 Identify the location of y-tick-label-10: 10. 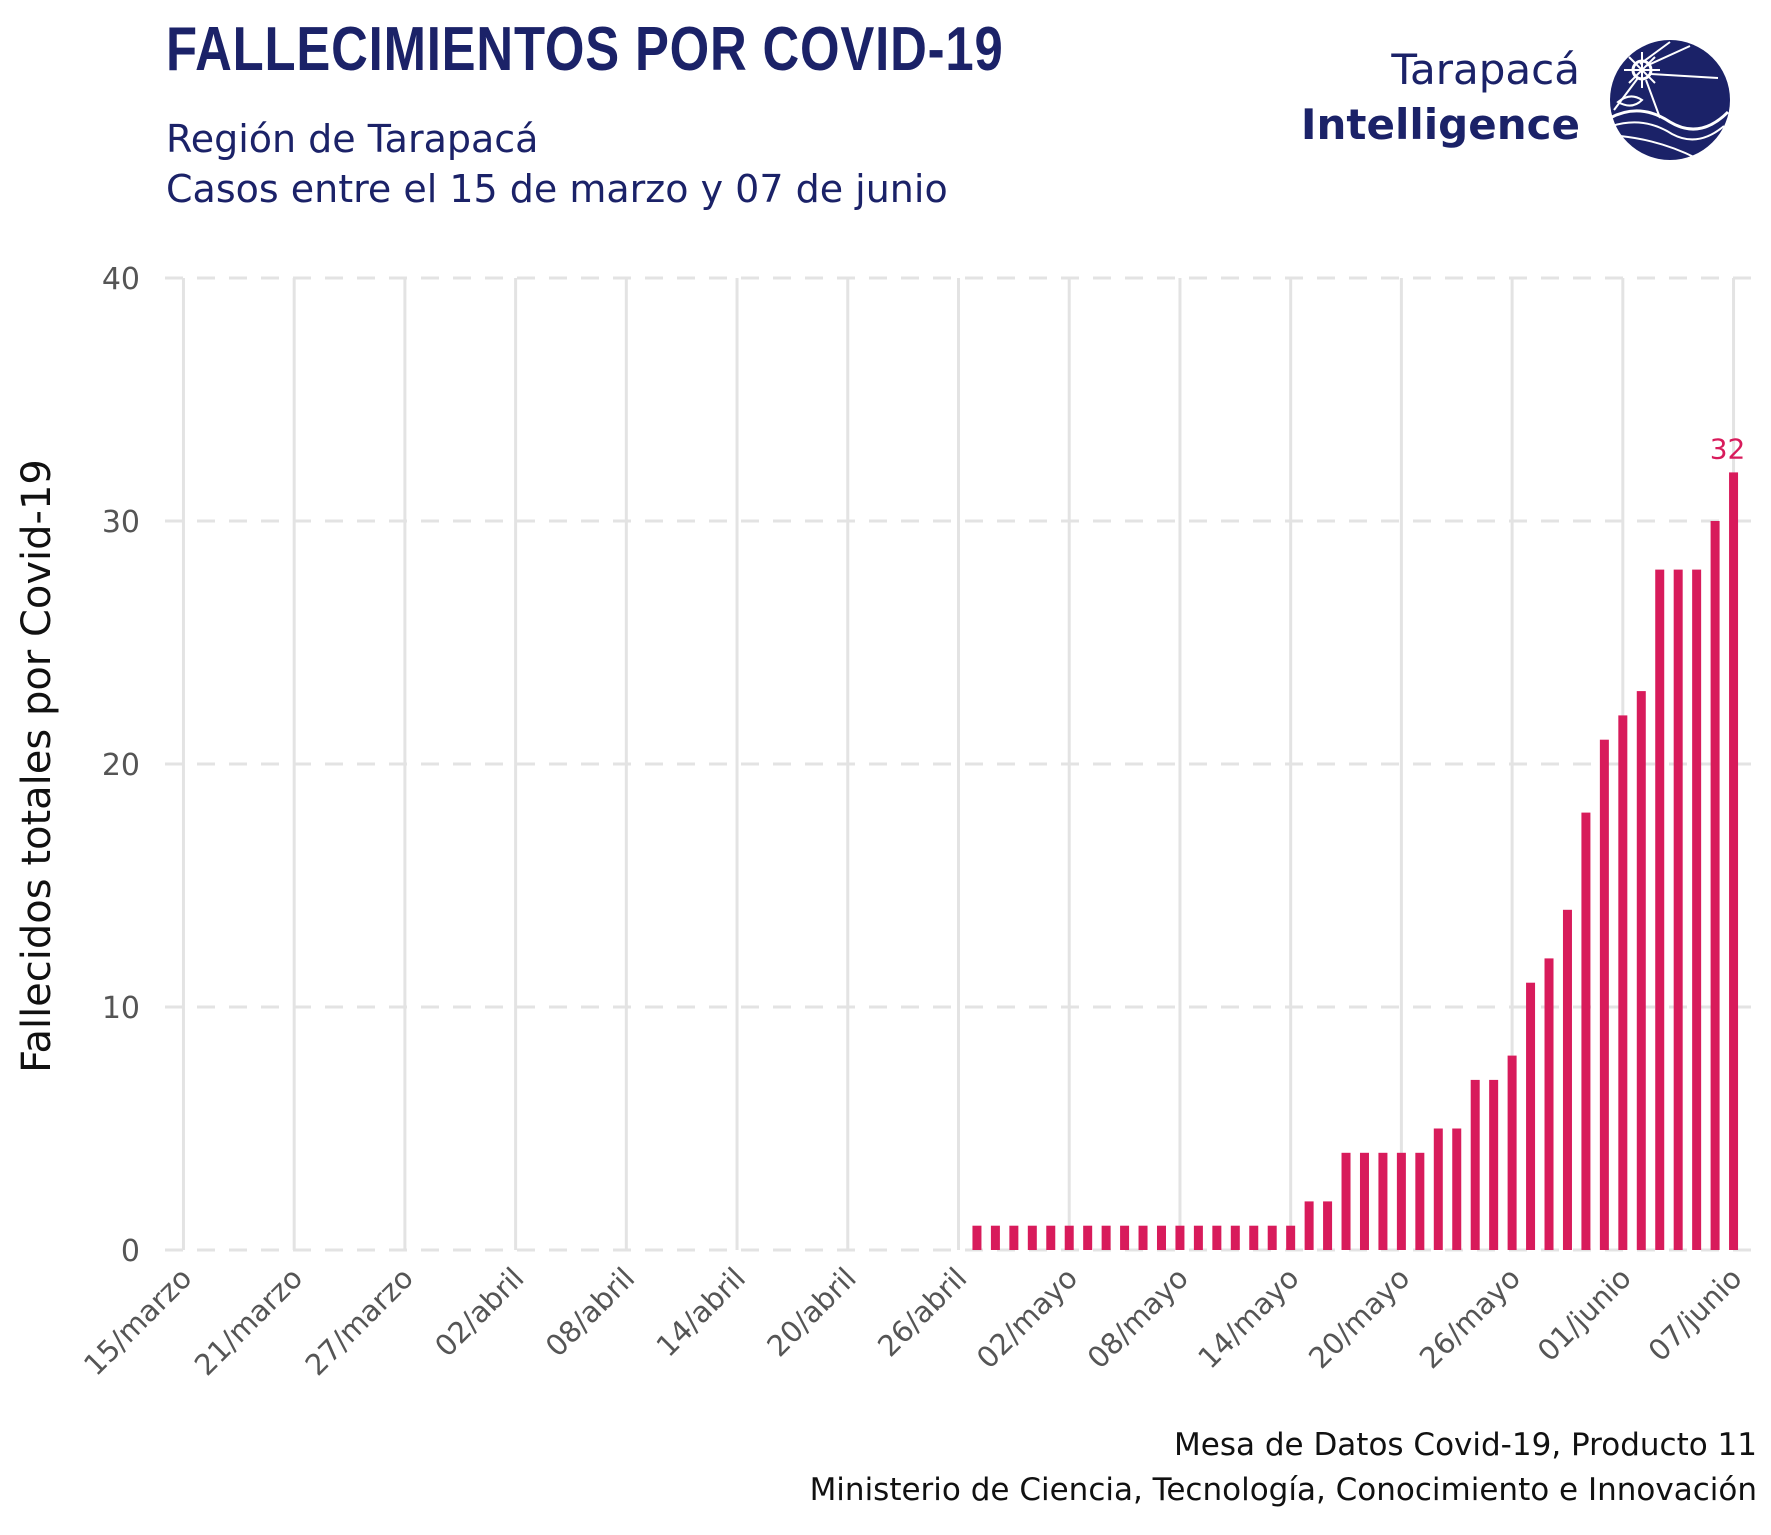
(121, 1008).